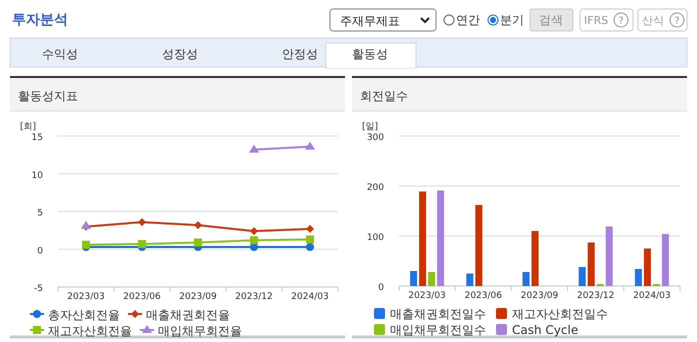 Image resolution: width=697 pixels, height=342 pixels. I want to click on text: 분기, so click(512, 20).